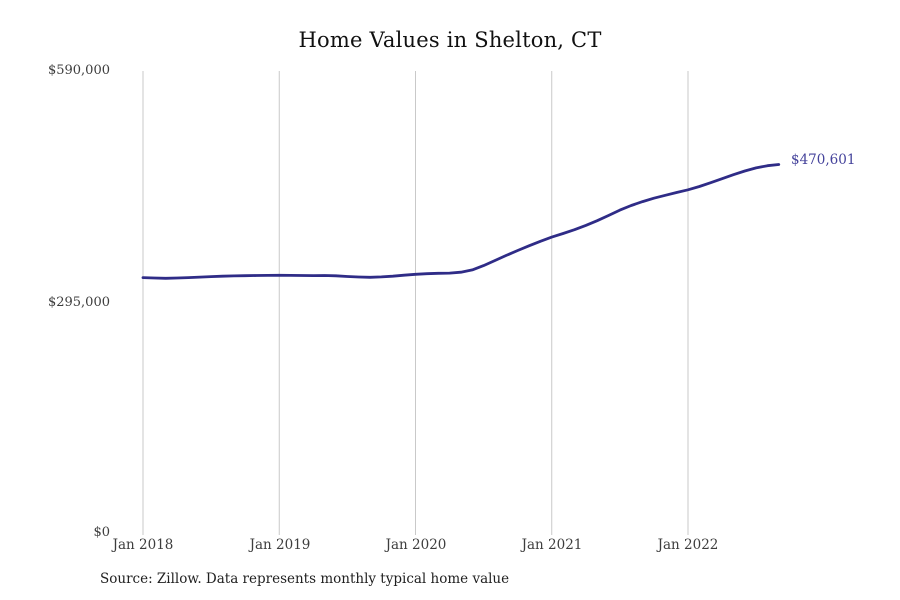  I want to click on y-axis-tick-295000: $295,000, so click(78, 302).